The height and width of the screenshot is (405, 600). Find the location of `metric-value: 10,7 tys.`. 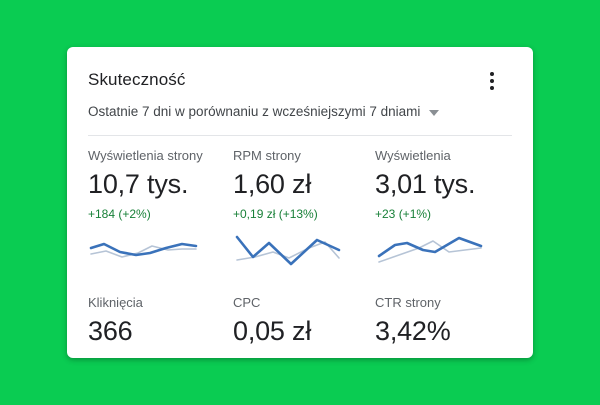

metric-value: 10,7 tys. is located at coordinates (138, 184).